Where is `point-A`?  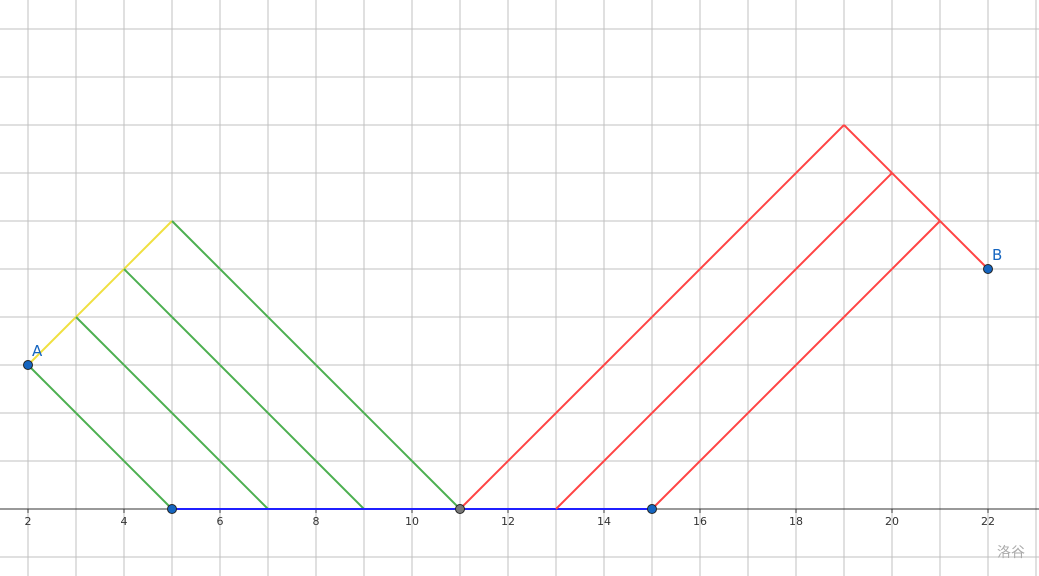
point-A is located at coordinates (28, 365).